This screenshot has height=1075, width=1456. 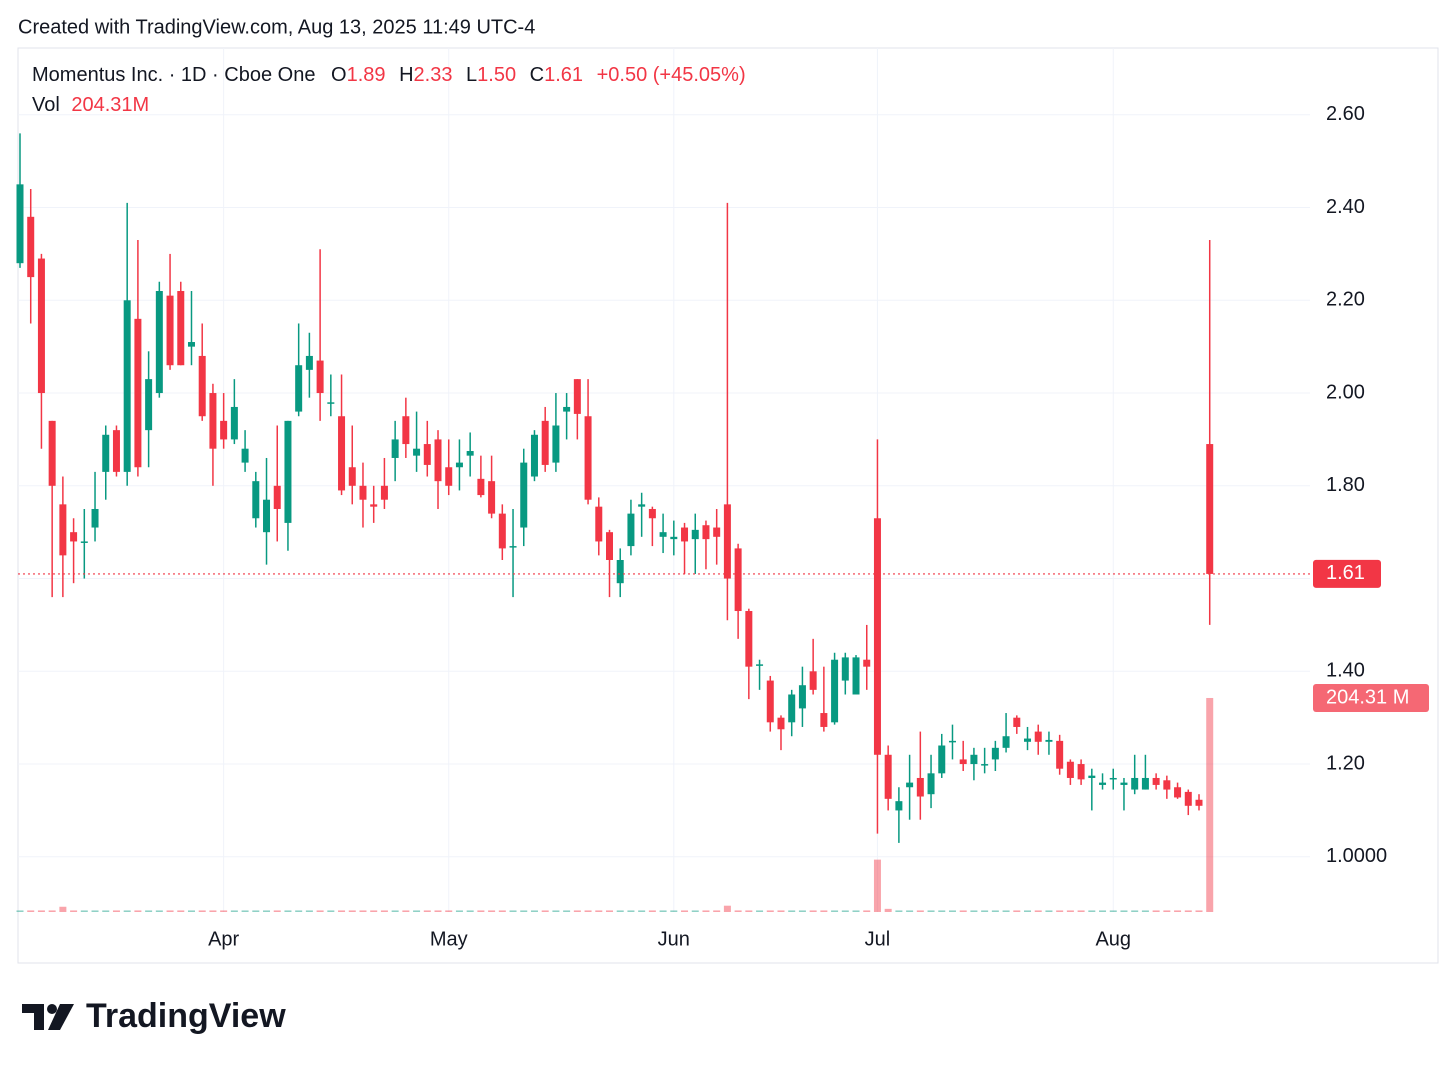 What do you see at coordinates (878, 939) in the screenshot?
I see `x-tick-label: Jul` at bounding box center [878, 939].